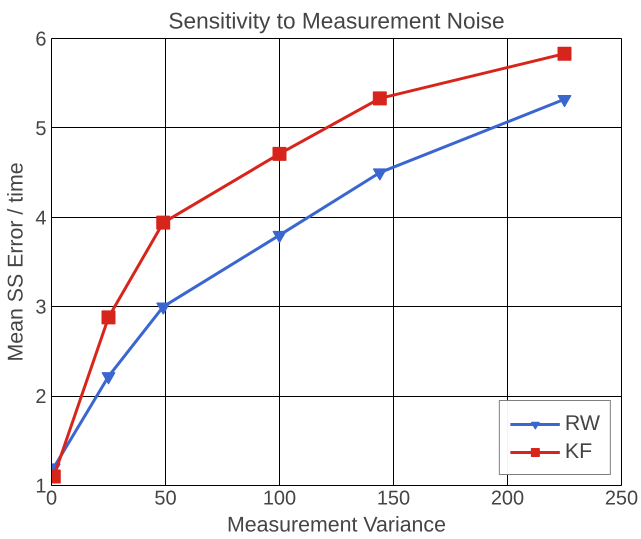 This screenshot has height=539, width=641. Describe the element at coordinates (393, 499) in the screenshot. I see `x-tick-label: 150` at that location.